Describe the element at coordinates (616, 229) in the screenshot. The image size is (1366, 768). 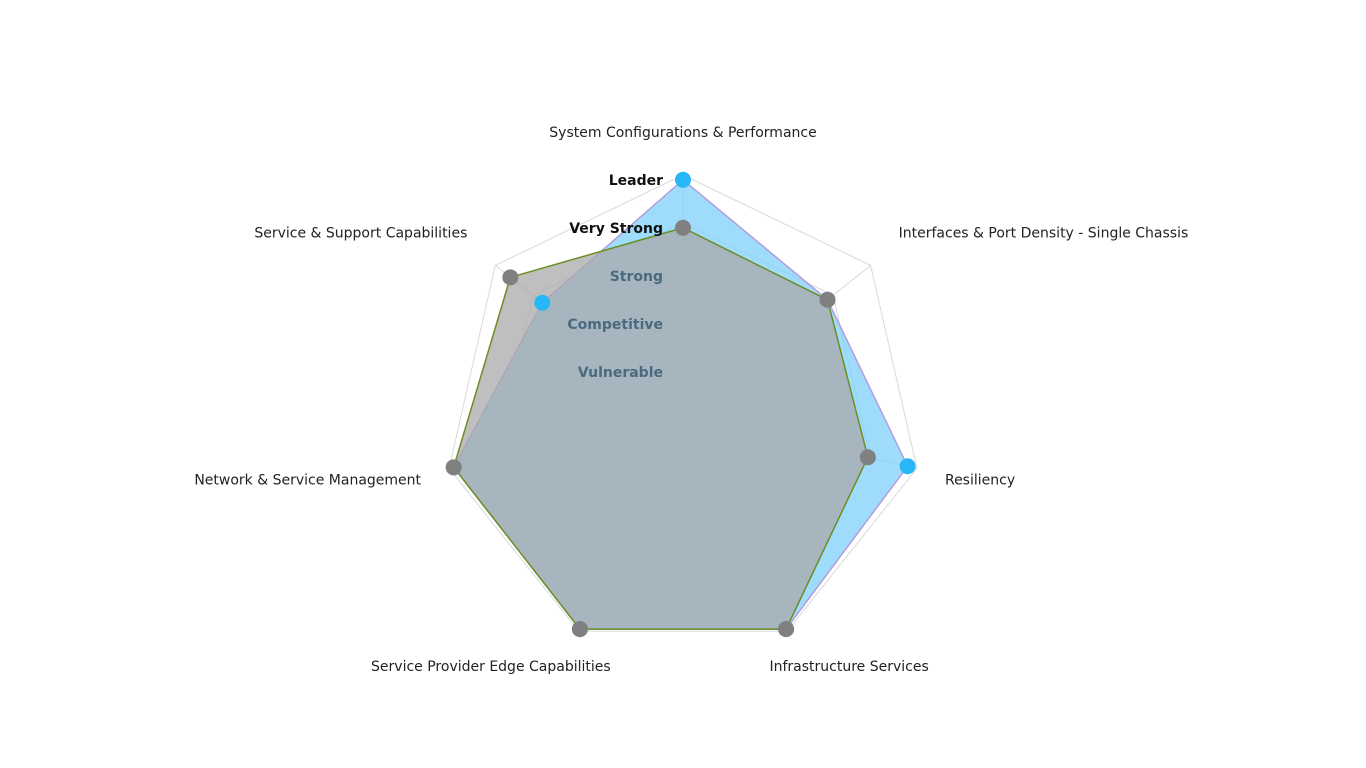
I see `level-label: Very Strong` at that location.